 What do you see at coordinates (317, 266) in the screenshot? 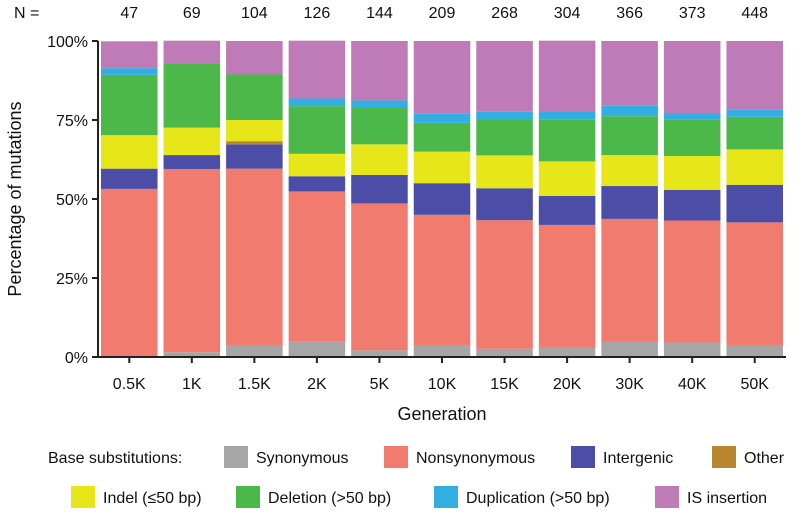
I see `bar-segment-nonsynonymous-2k` at bounding box center [317, 266].